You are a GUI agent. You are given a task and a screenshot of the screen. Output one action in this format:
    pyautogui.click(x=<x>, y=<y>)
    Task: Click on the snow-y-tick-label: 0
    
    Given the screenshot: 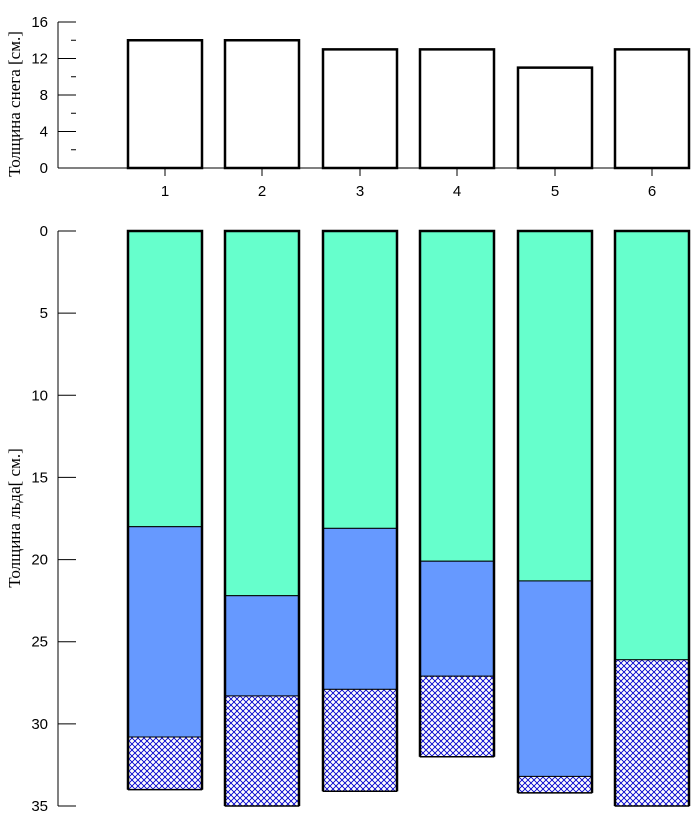 What is the action you would take?
    pyautogui.click(x=44, y=168)
    